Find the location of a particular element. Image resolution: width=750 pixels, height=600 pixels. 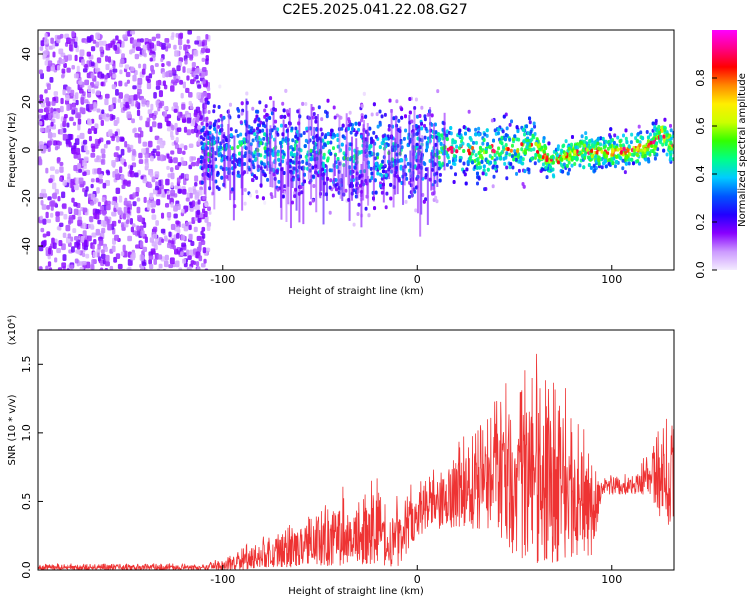

snr-x-tick-label: 0 is located at coordinates (417, 579).